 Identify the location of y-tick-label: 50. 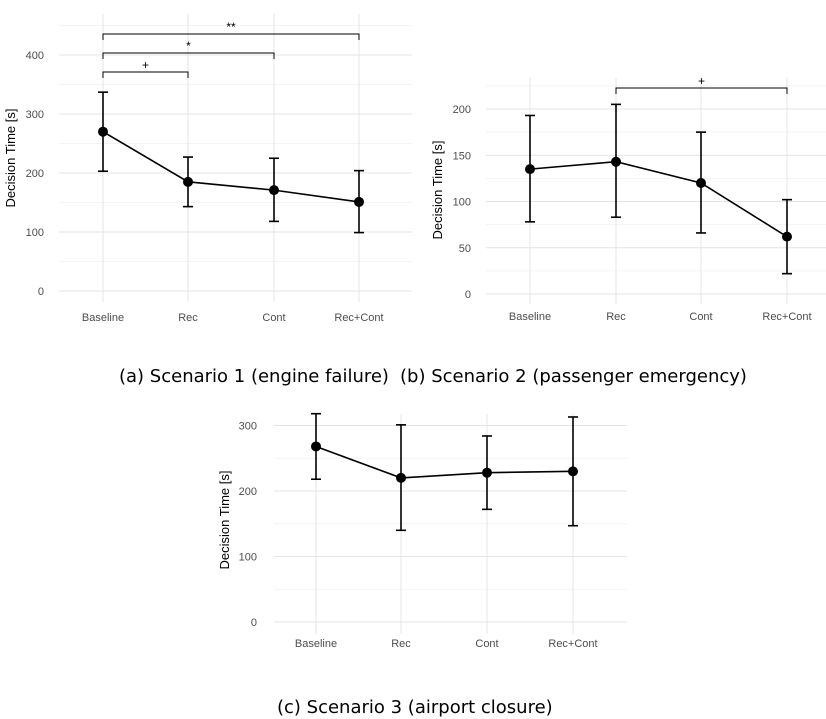
(465, 249).